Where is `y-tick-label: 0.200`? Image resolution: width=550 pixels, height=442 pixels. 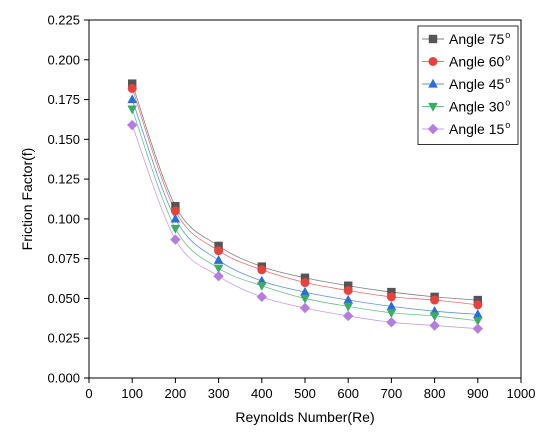
y-tick-label: 0.200 is located at coordinates (63, 59).